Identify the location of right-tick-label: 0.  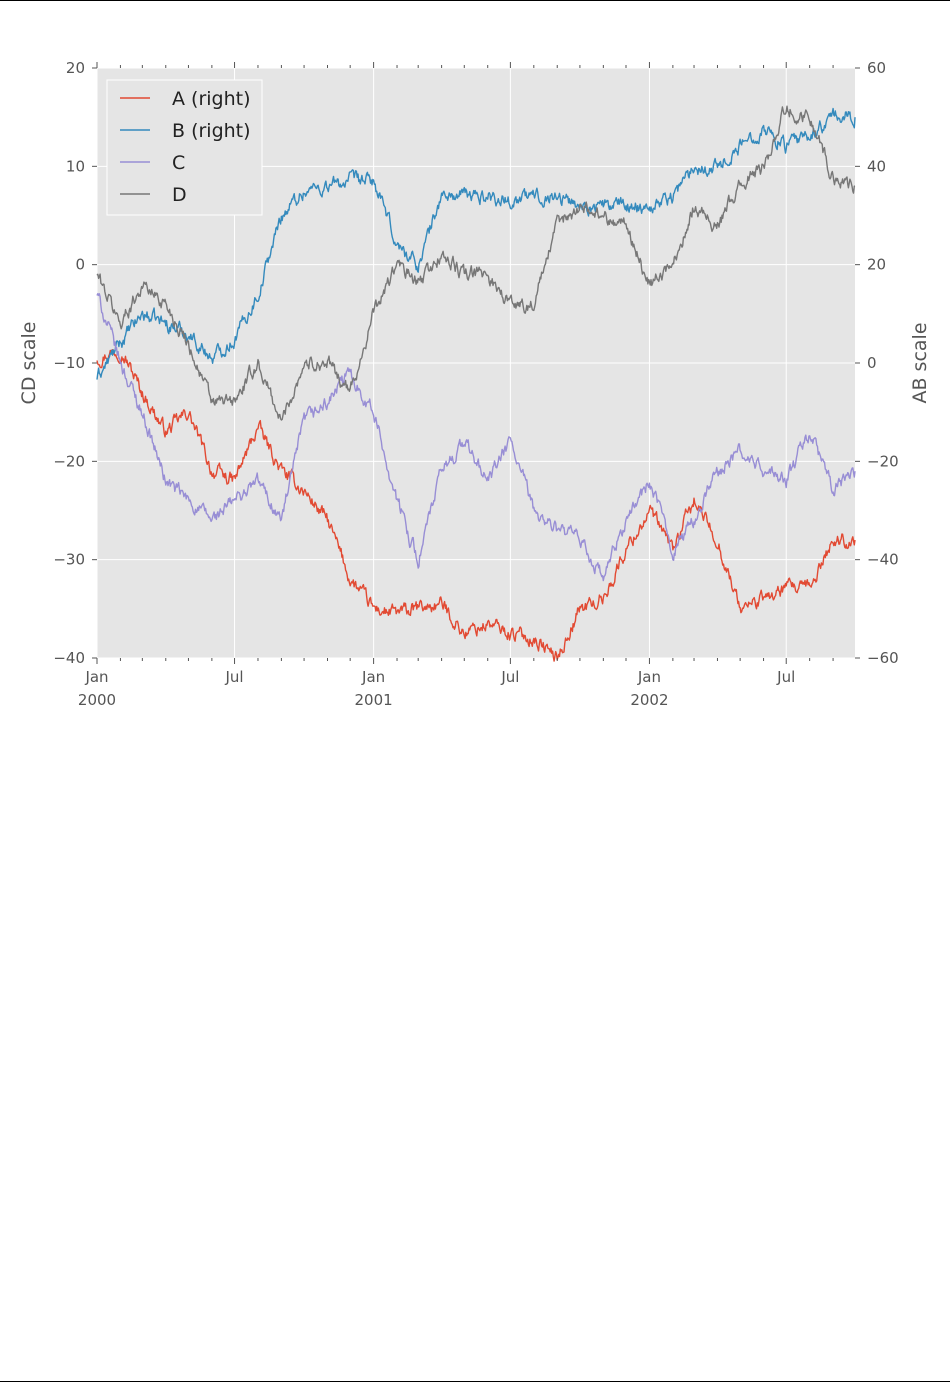
(872, 363).